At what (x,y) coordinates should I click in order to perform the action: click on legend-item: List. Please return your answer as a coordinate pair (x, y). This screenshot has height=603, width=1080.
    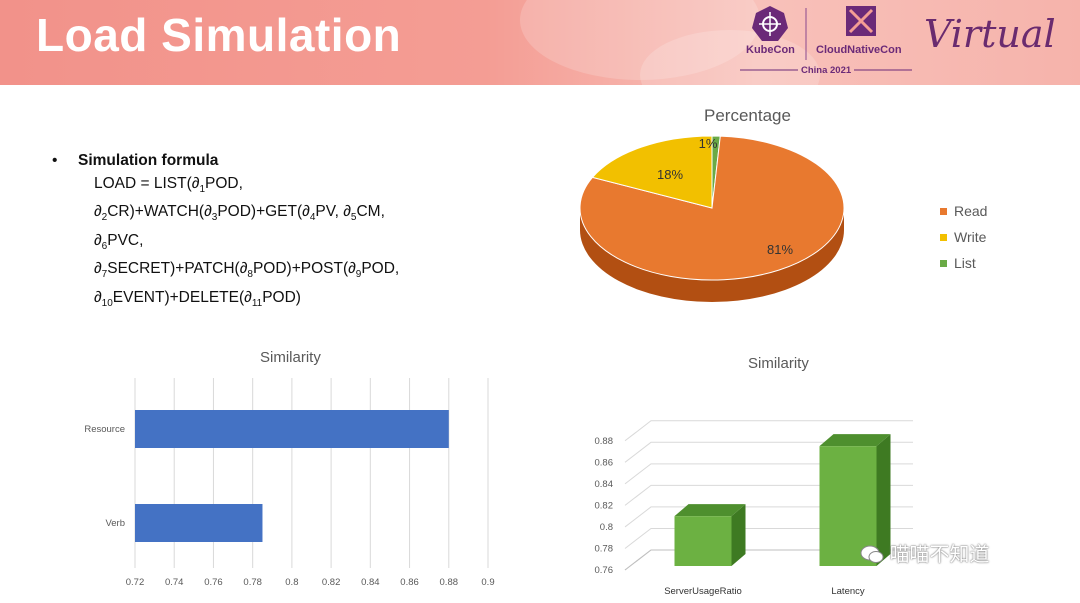
    Looking at the image, I should click on (963, 263).